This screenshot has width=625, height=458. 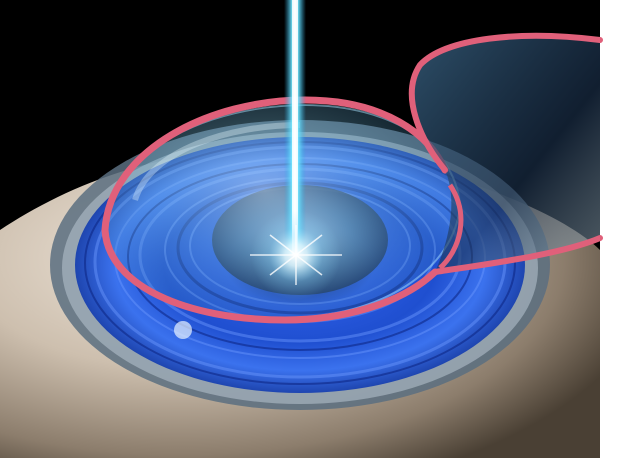 What do you see at coordinates (183, 330) in the screenshot?
I see `specular-highlight` at bounding box center [183, 330].